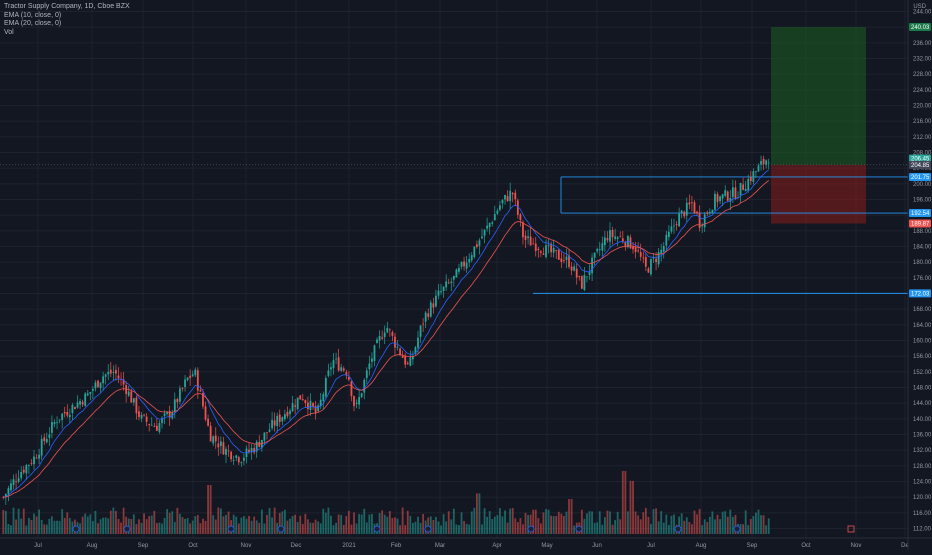 Image resolution: width=932 pixels, height=555 pixels. I want to click on x-tick-label: Jun, so click(597, 546).